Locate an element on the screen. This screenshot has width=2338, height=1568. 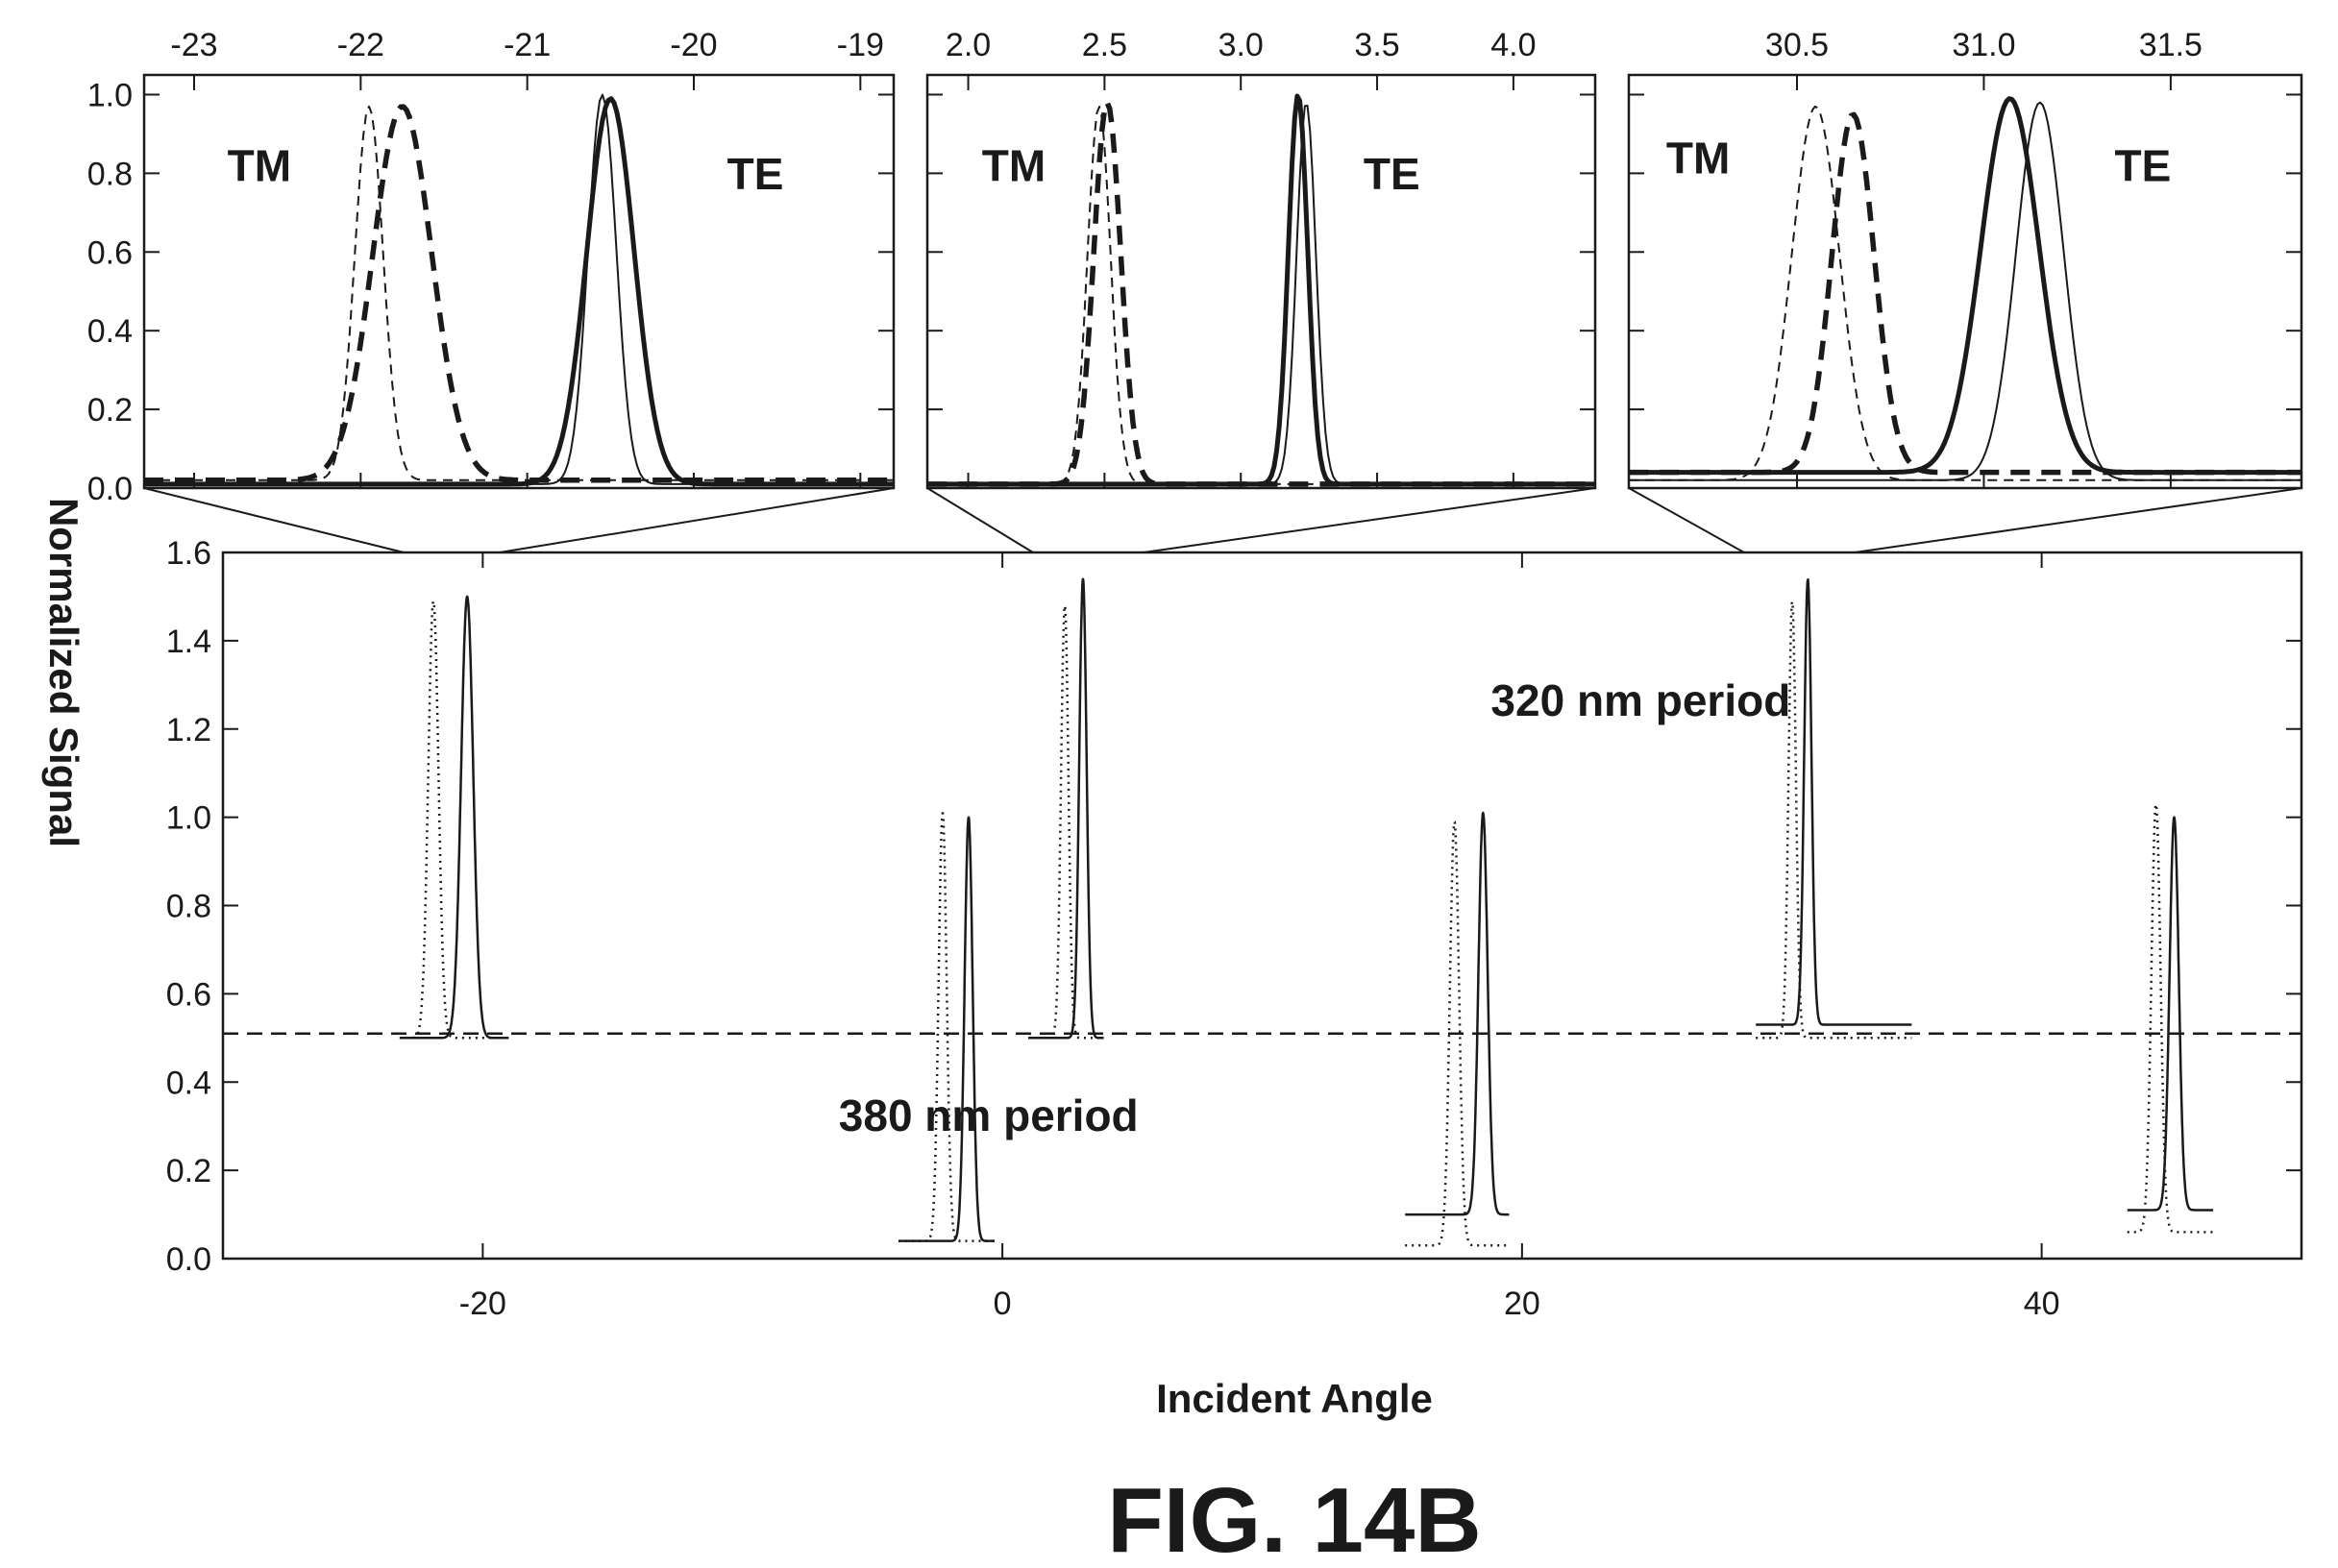
y-tick-label: 1.2 is located at coordinates (188, 730).